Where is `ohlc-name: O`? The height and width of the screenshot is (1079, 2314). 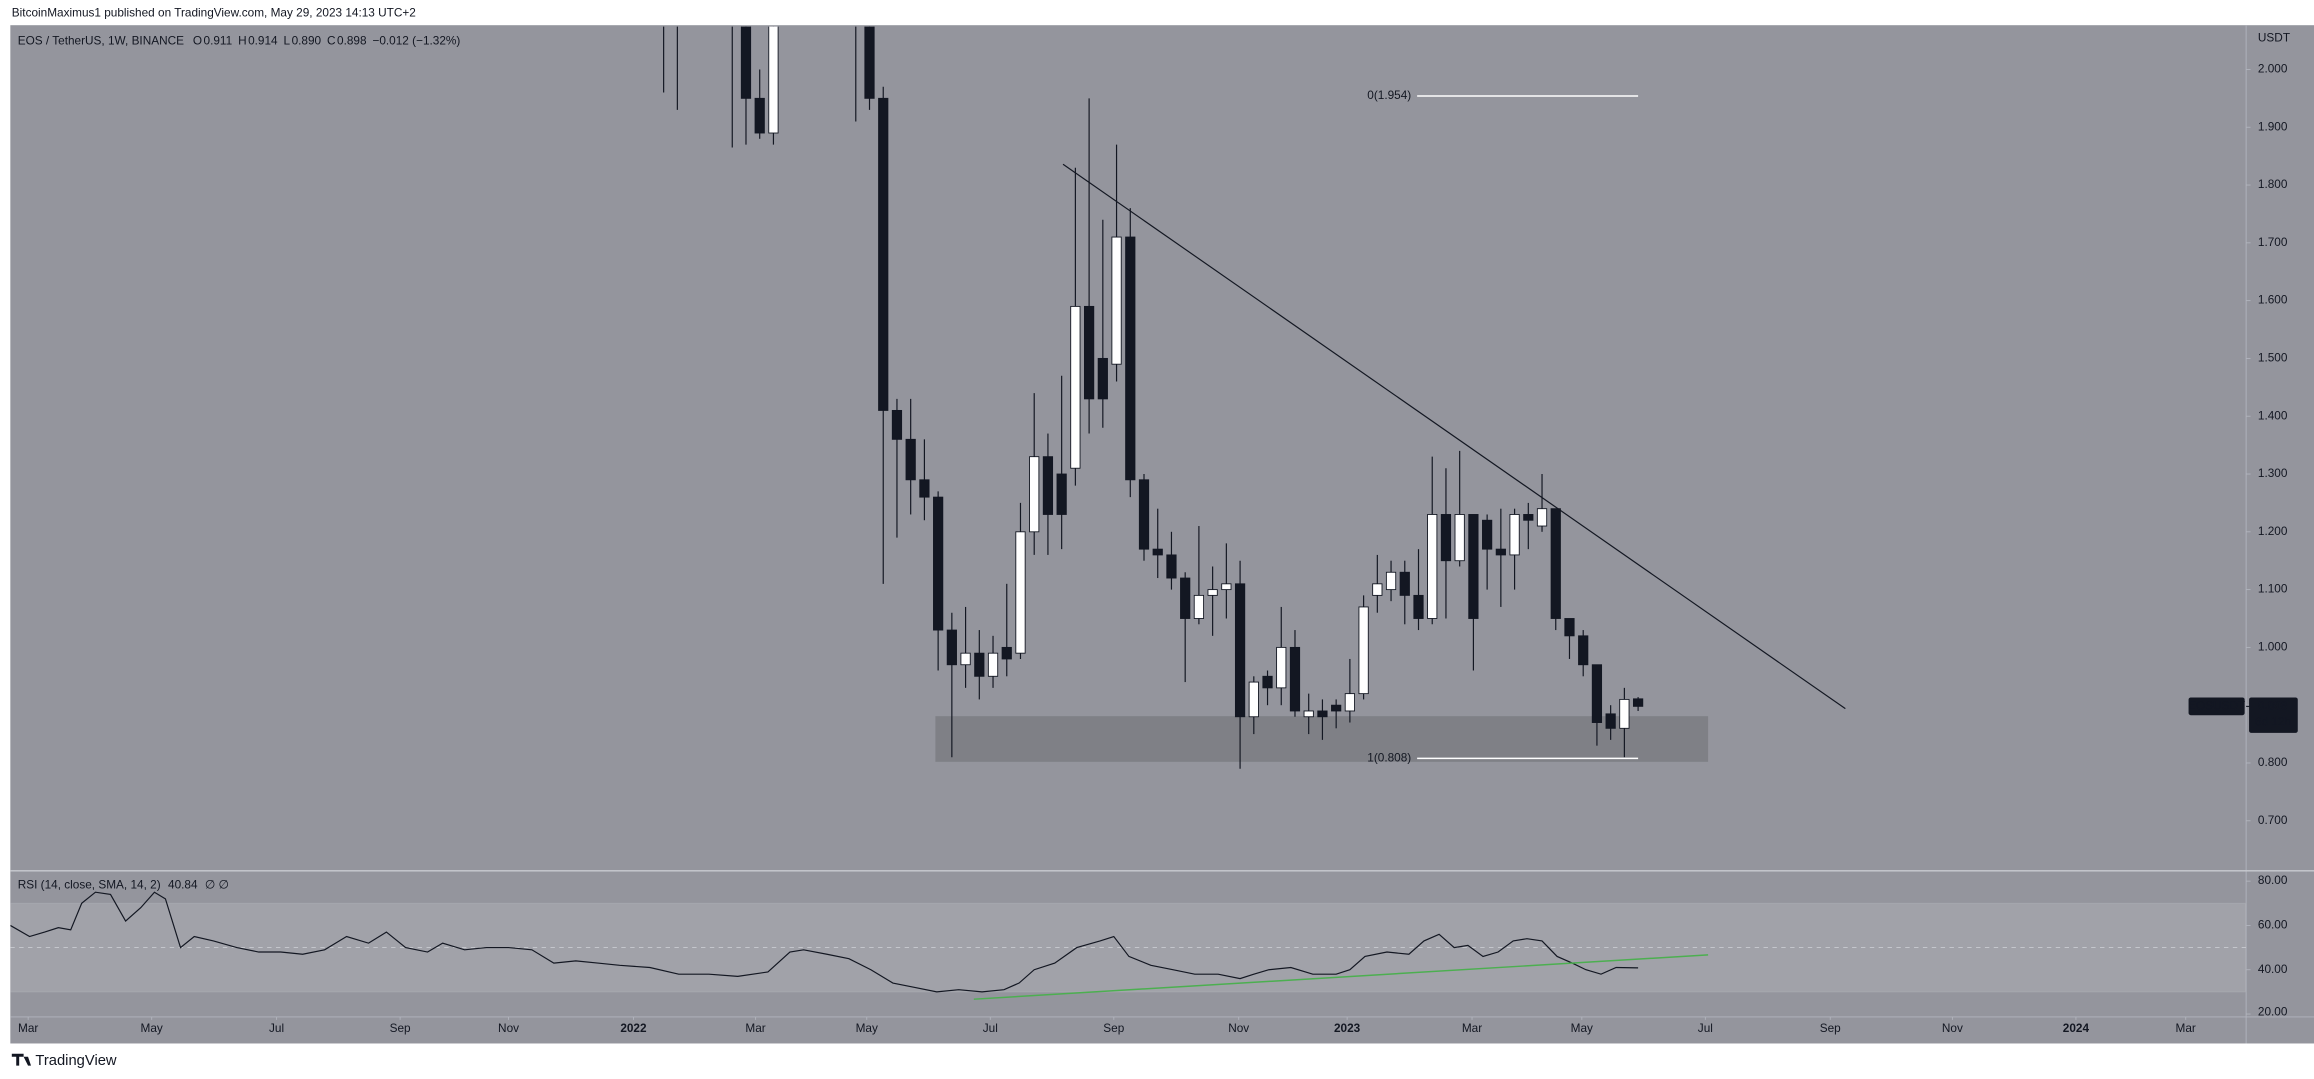
ohlc-name: O is located at coordinates (197, 41).